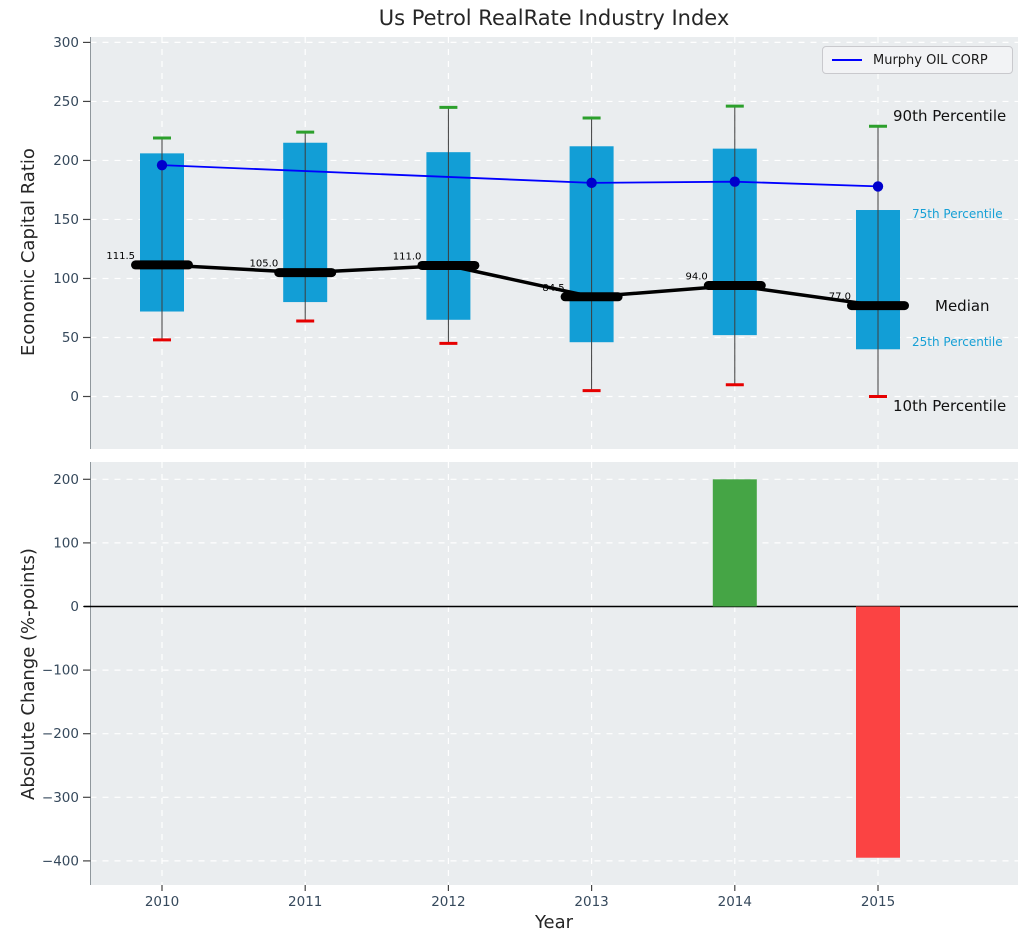 This screenshot has height=942, width=1029. Describe the element at coordinates (264, 264) in the screenshot. I see `median-value-label-2011: 105.0` at that location.